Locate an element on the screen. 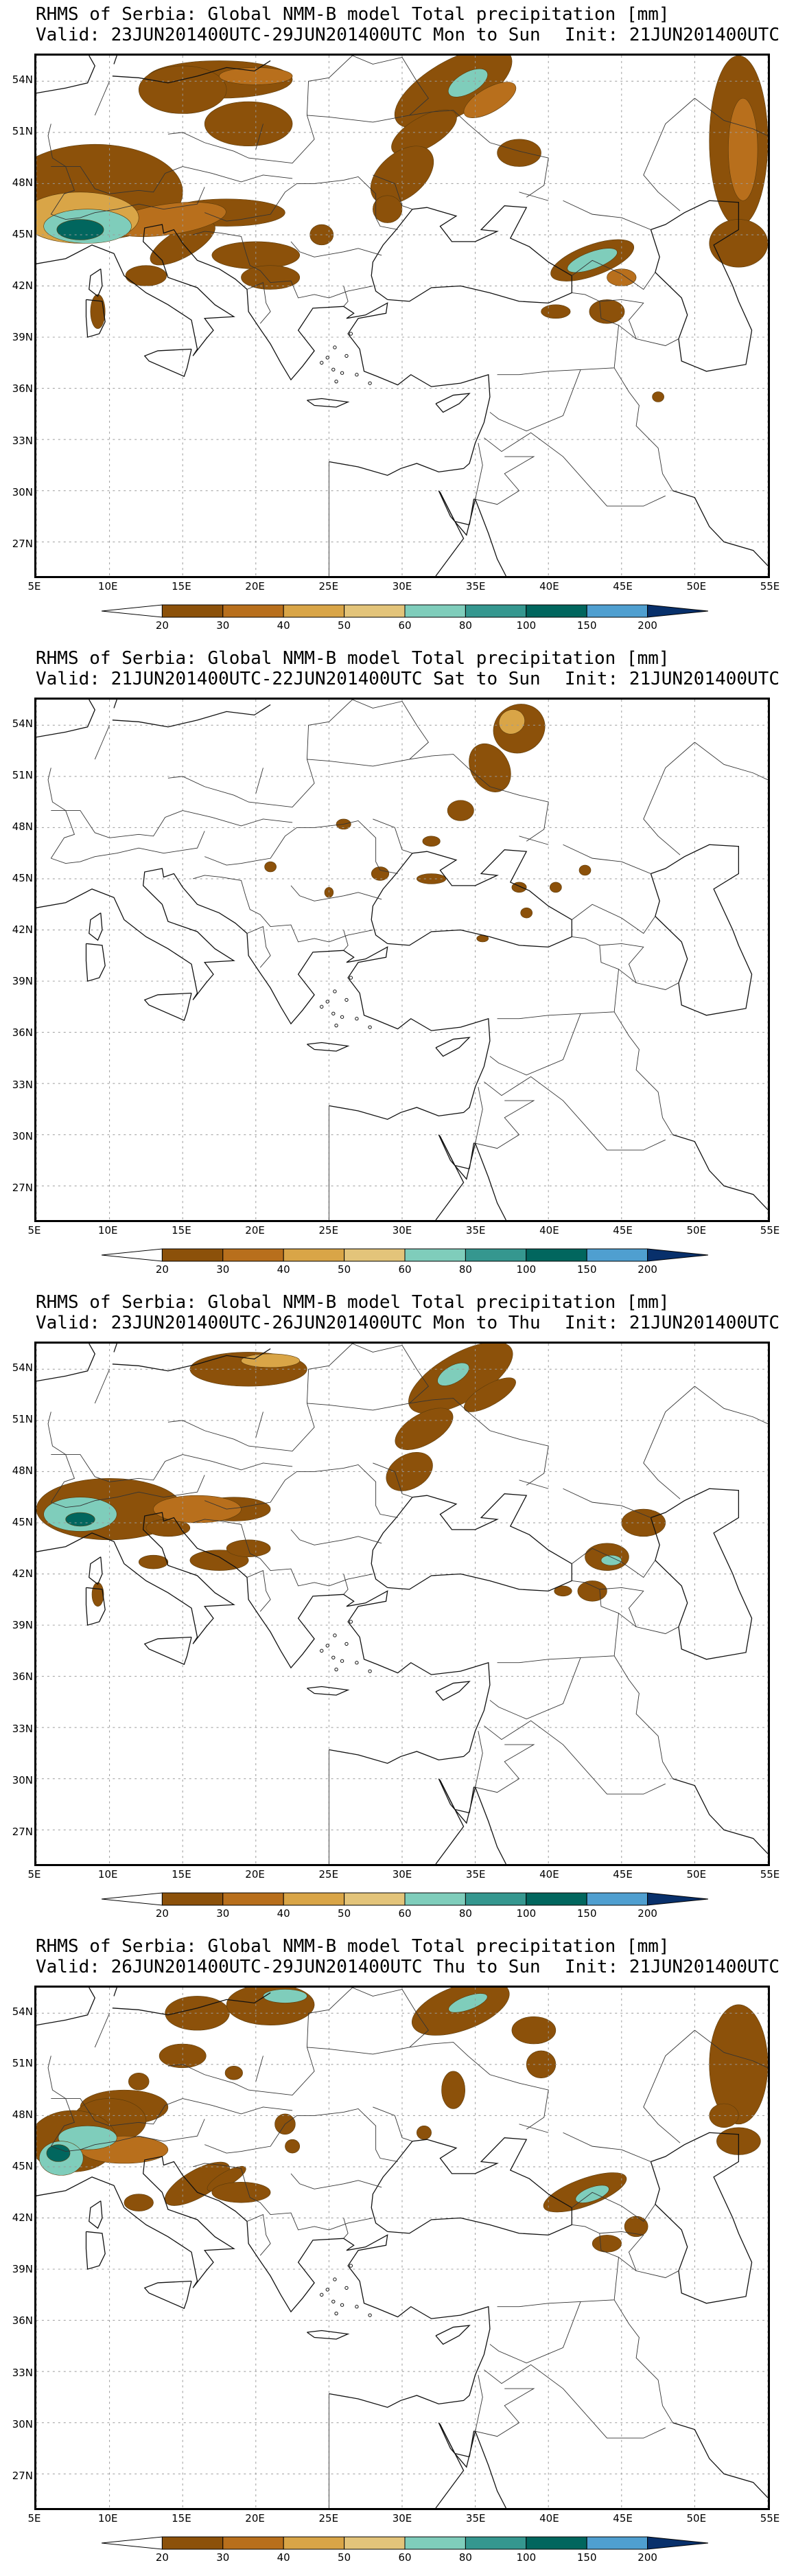 Image resolution: width=796 pixels, height=2576 pixels. lon-label: 10E is located at coordinates (108, 2518).